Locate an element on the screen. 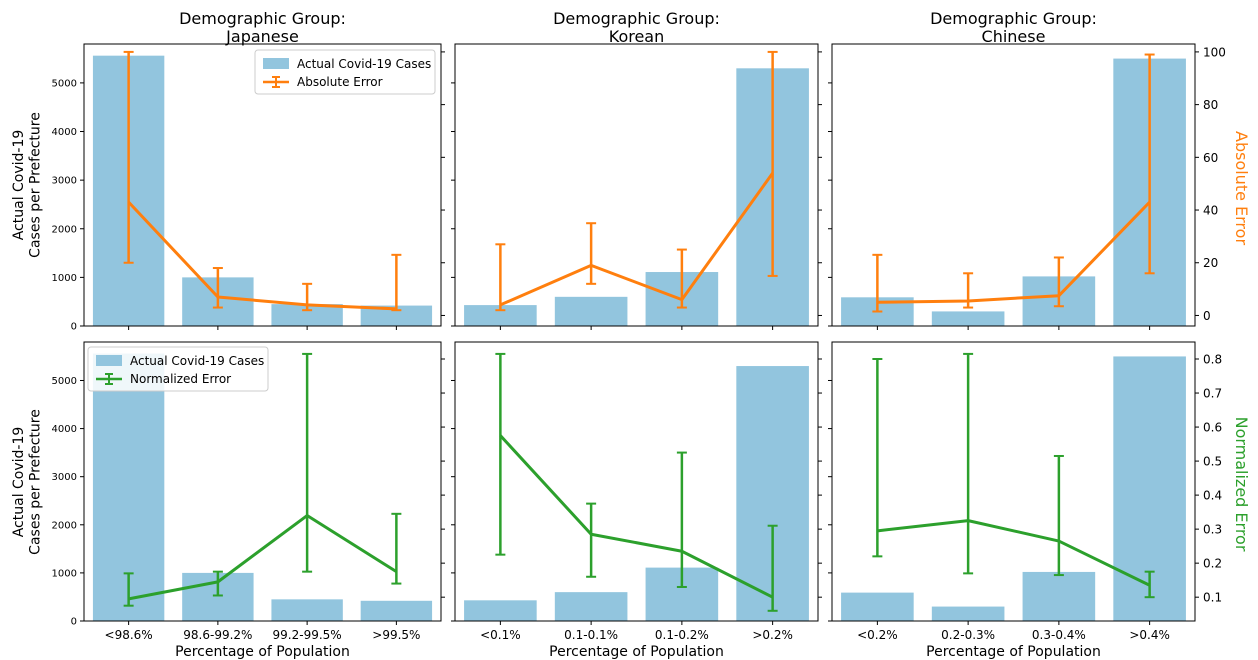 The width and height of the screenshot is (1258, 660). right-tick-label: 40 is located at coordinates (1210, 211).